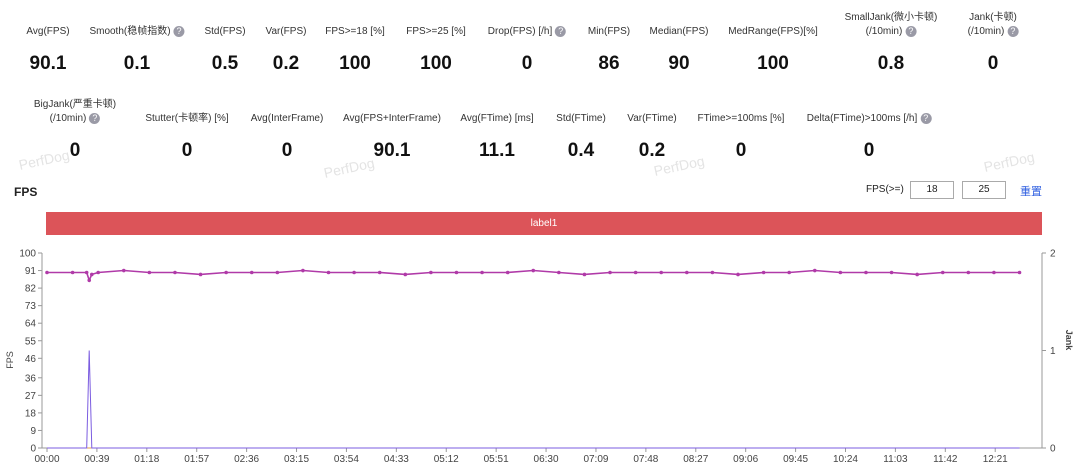  I want to click on reset-link: 重置, so click(1031, 192).